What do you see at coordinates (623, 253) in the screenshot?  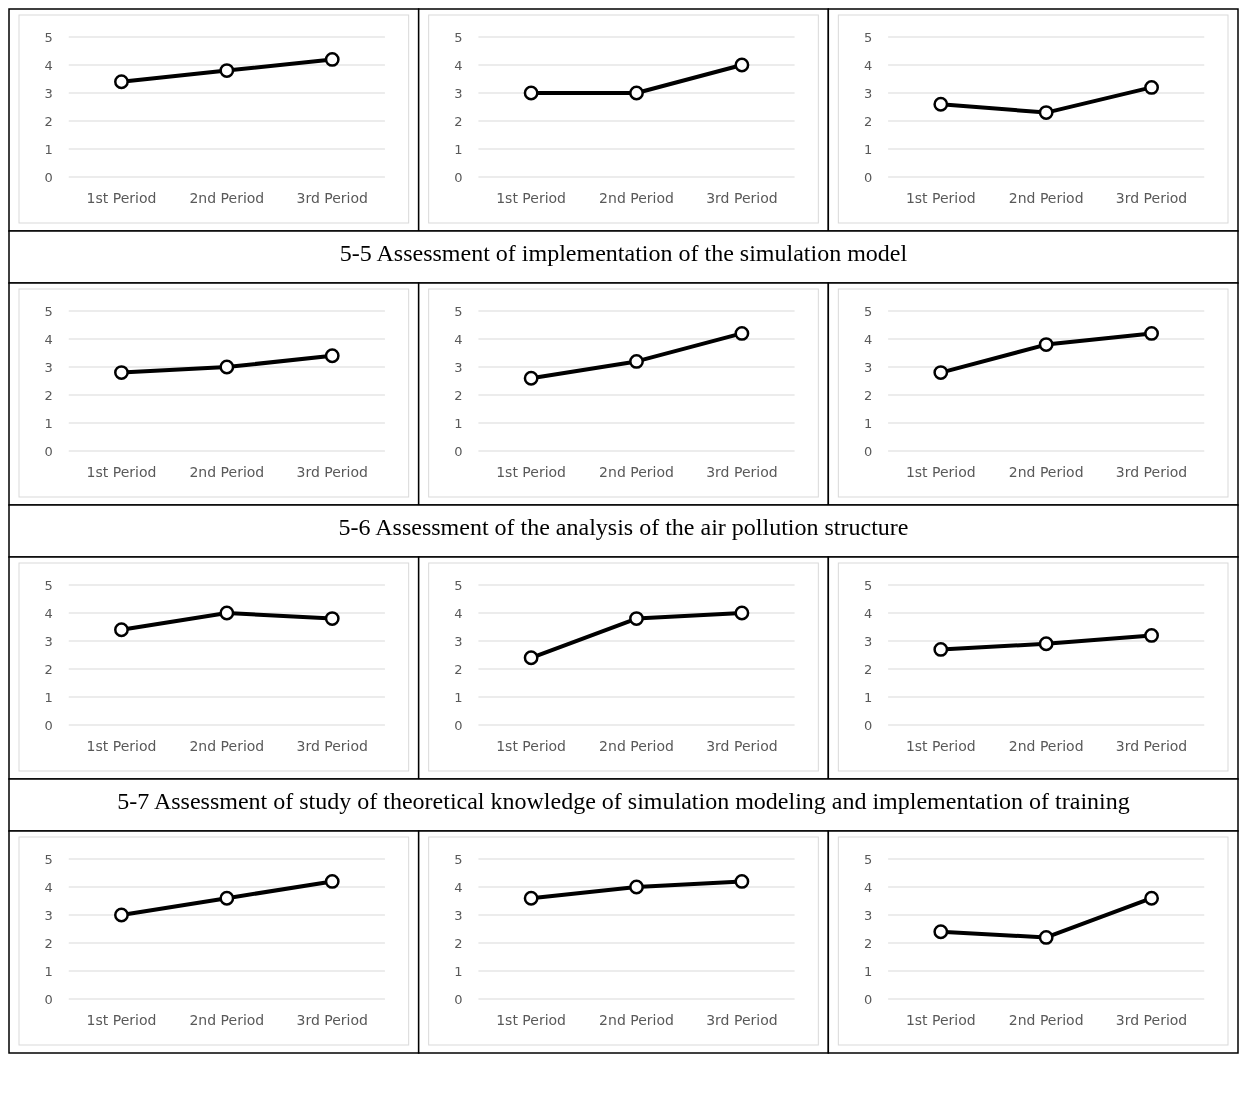 I see `text: 5-5 Assessment of implementation of the simulation model` at bounding box center [623, 253].